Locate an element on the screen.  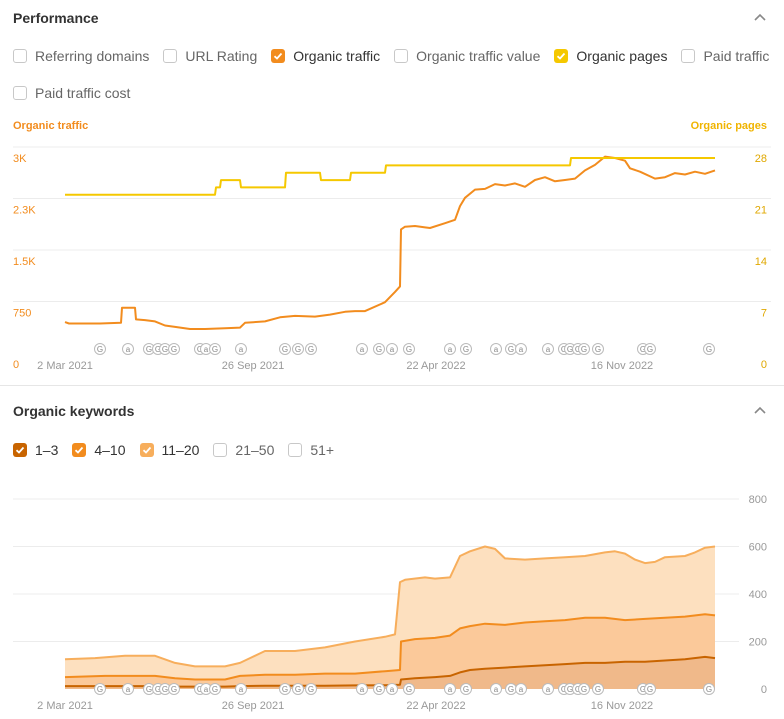
checkbox-21-50: 21–50 is located at coordinates (243, 450).